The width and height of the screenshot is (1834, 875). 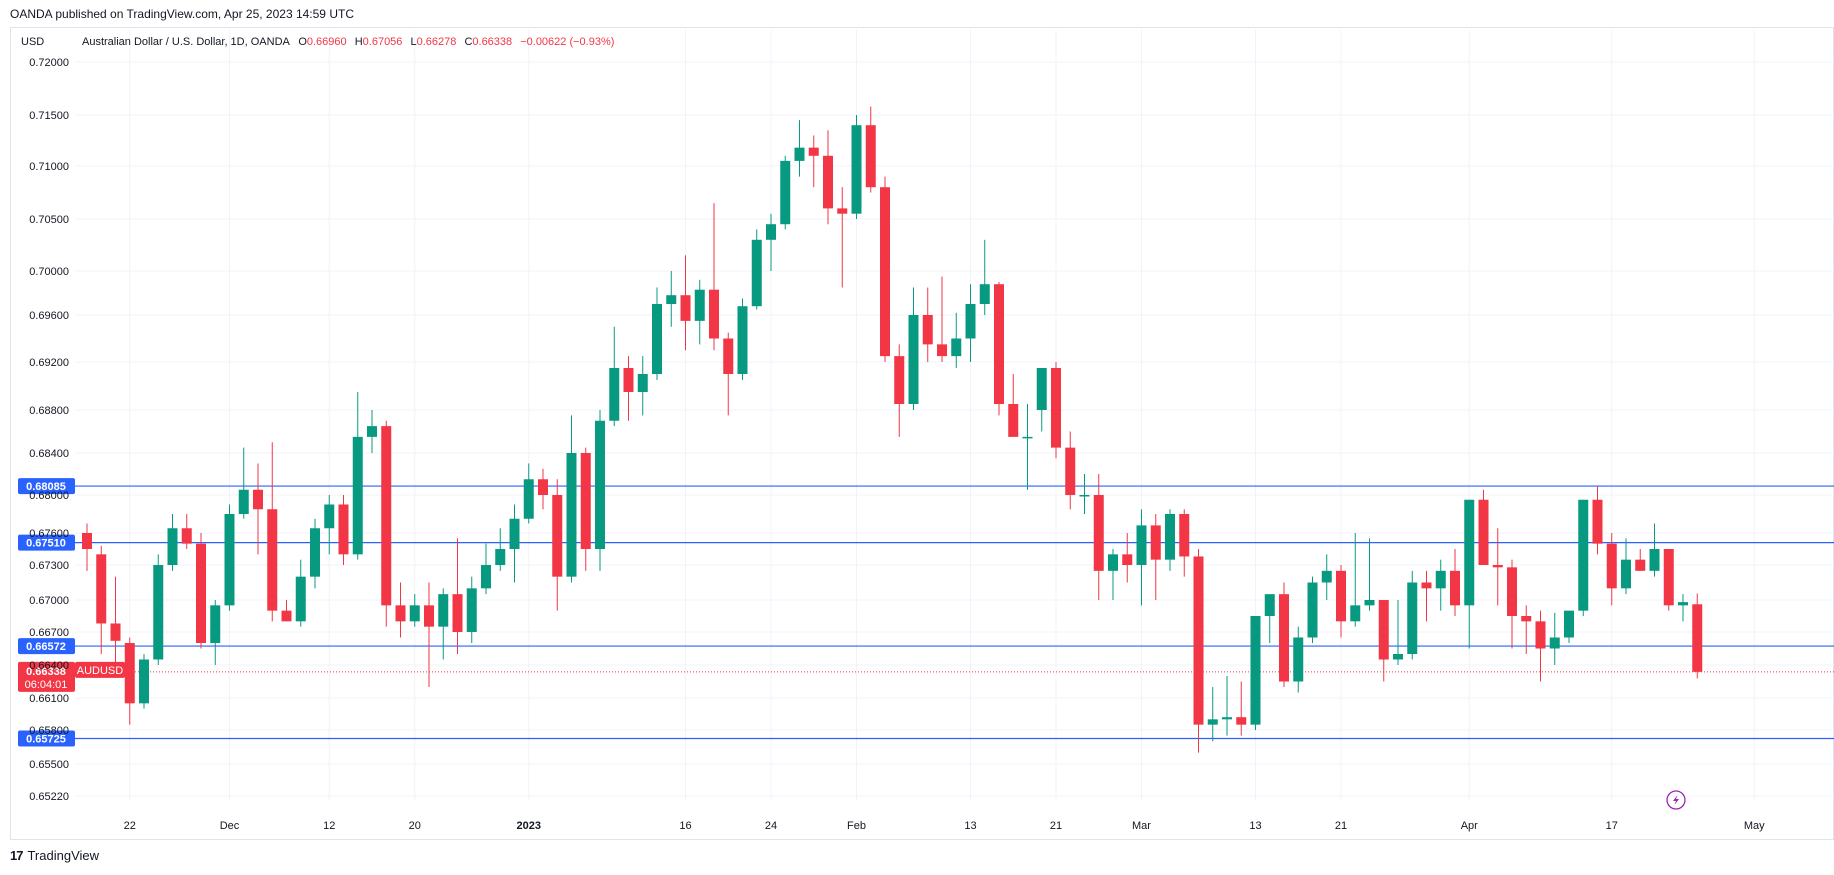 What do you see at coordinates (49, 666) in the screenshot?
I see `y-tick-label: 0.66400` at bounding box center [49, 666].